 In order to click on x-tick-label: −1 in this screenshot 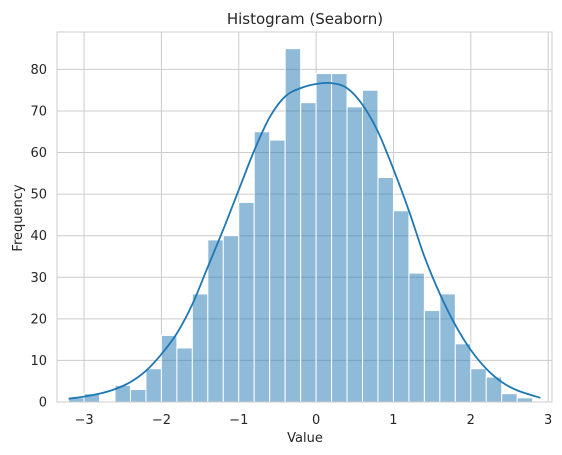, I will do `click(238, 420)`.